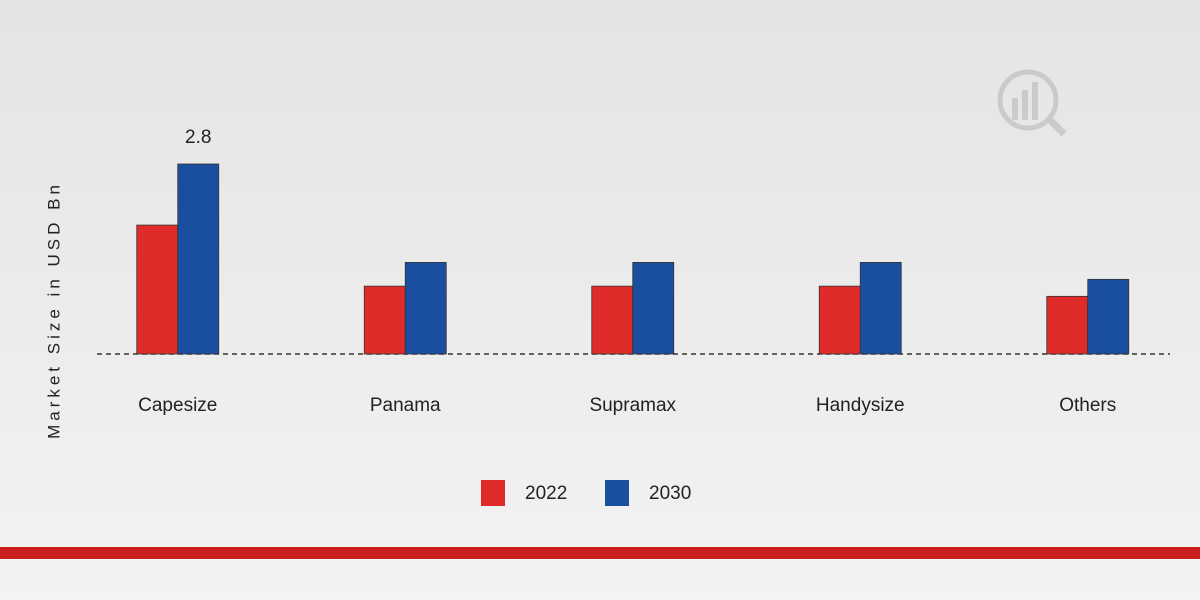 This screenshot has height=600, width=1200. What do you see at coordinates (198, 137) in the screenshot?
I see `value-label: 2.8` at bounding box center [198, 137].